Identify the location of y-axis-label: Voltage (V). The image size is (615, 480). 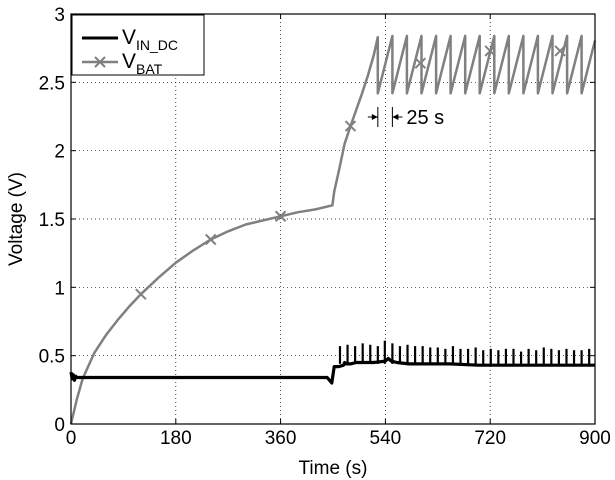
(16, 219).